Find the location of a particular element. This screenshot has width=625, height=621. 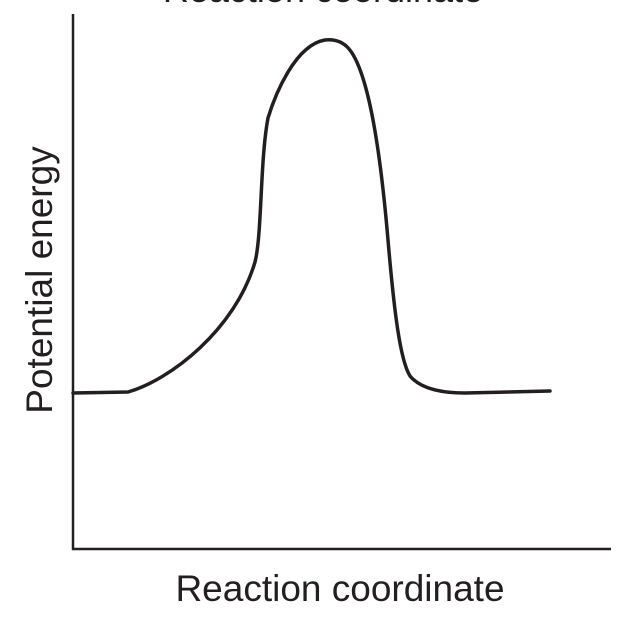

x-axis-label: Reaction coordinate is located at coordinates (339, 588).